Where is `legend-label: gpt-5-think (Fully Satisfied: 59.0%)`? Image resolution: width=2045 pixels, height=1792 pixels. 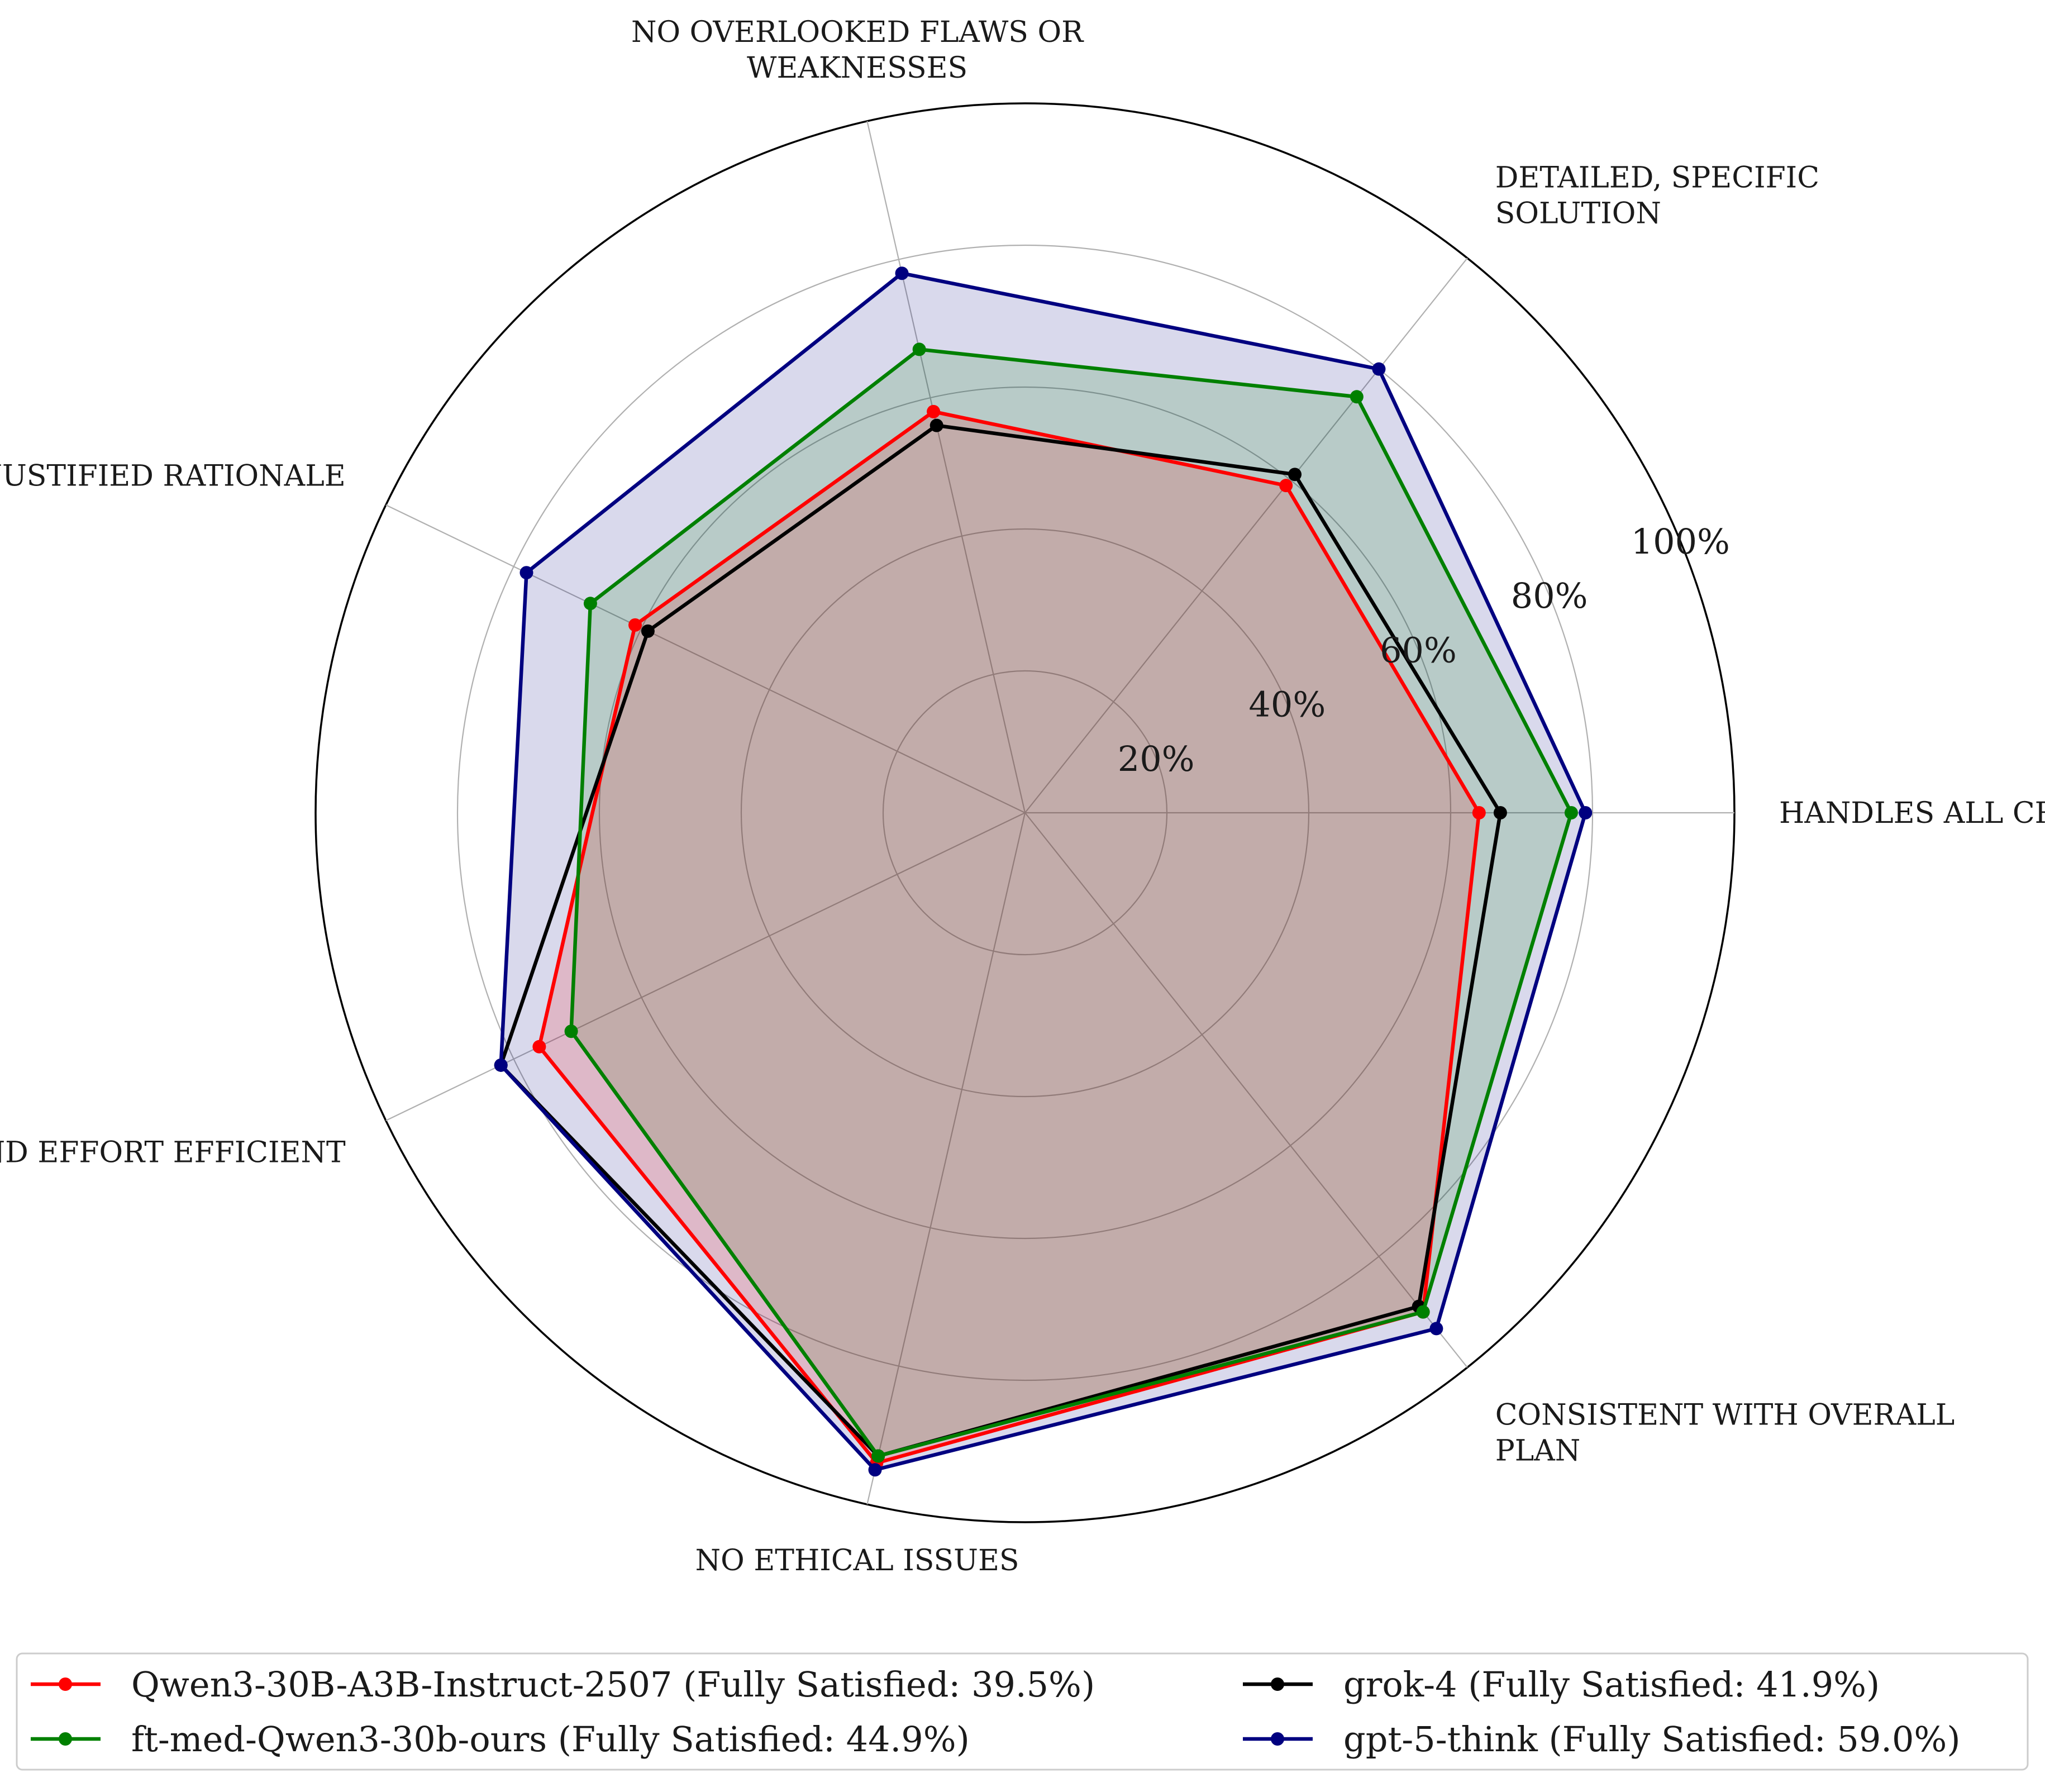
legend-label: gpt-5-think (Fully Satisfied: 59.0%) is located at coordinates (1652, 1739).